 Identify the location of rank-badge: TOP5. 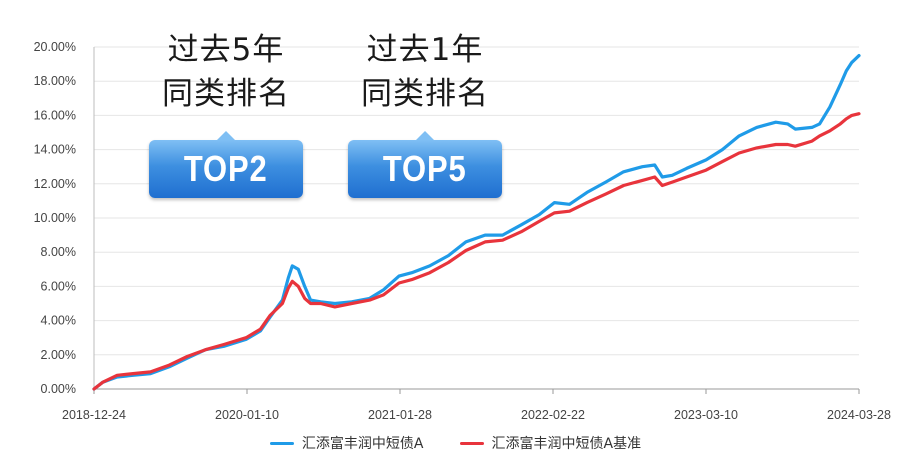
(425, 164).